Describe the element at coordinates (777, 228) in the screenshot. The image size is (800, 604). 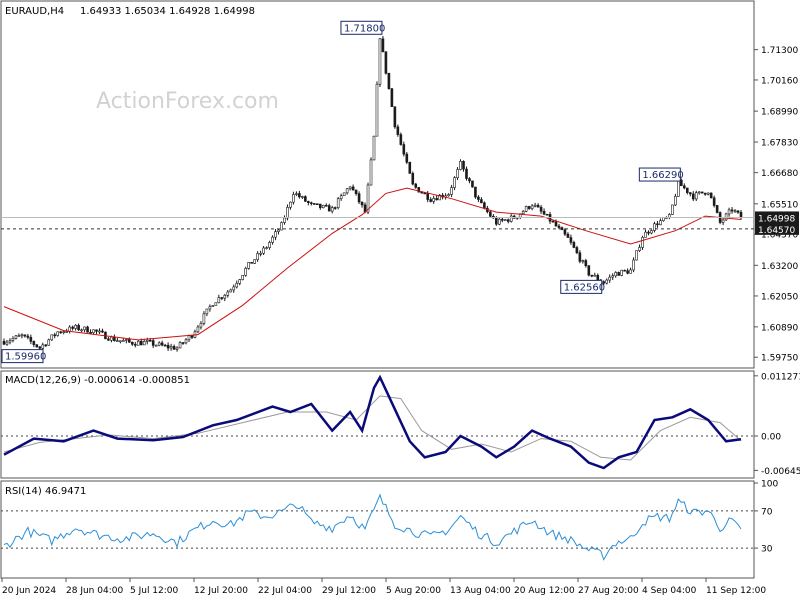
I see `price-axis-tag-bg` at that location.